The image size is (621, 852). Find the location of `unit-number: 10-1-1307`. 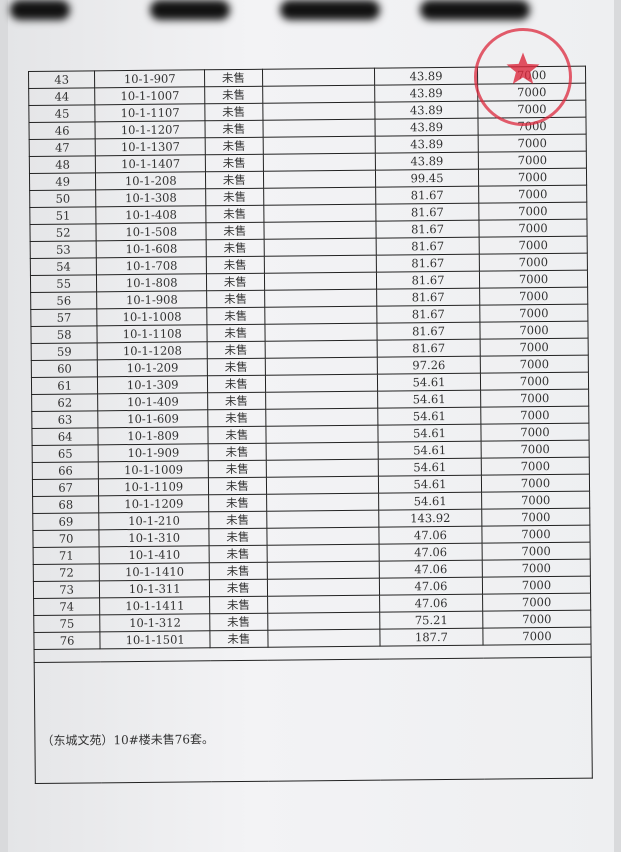

unit-number: 10-1-1307 is located at coordinates (150, 146).